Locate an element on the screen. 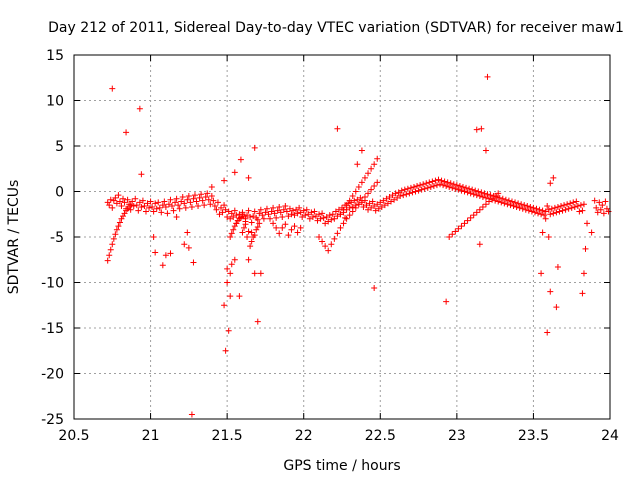 This screenshot has height=480, width=640. y-tick-label: 0 is located at coordinates (59, 193).